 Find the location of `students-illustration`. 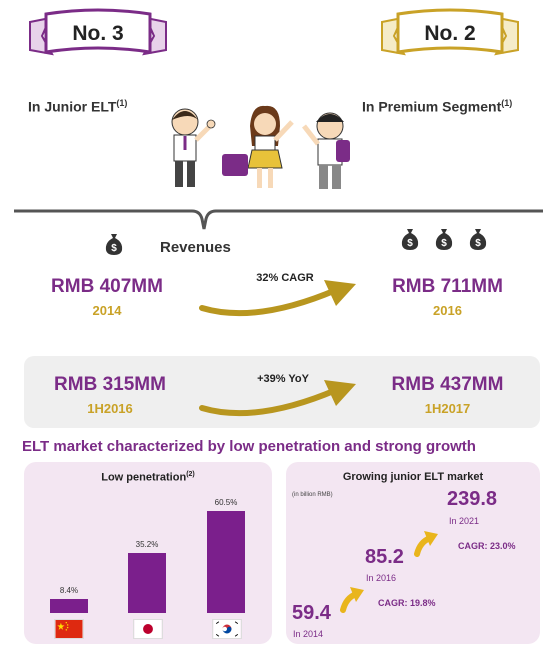

students-illustration is located at coordinates (260, 147).